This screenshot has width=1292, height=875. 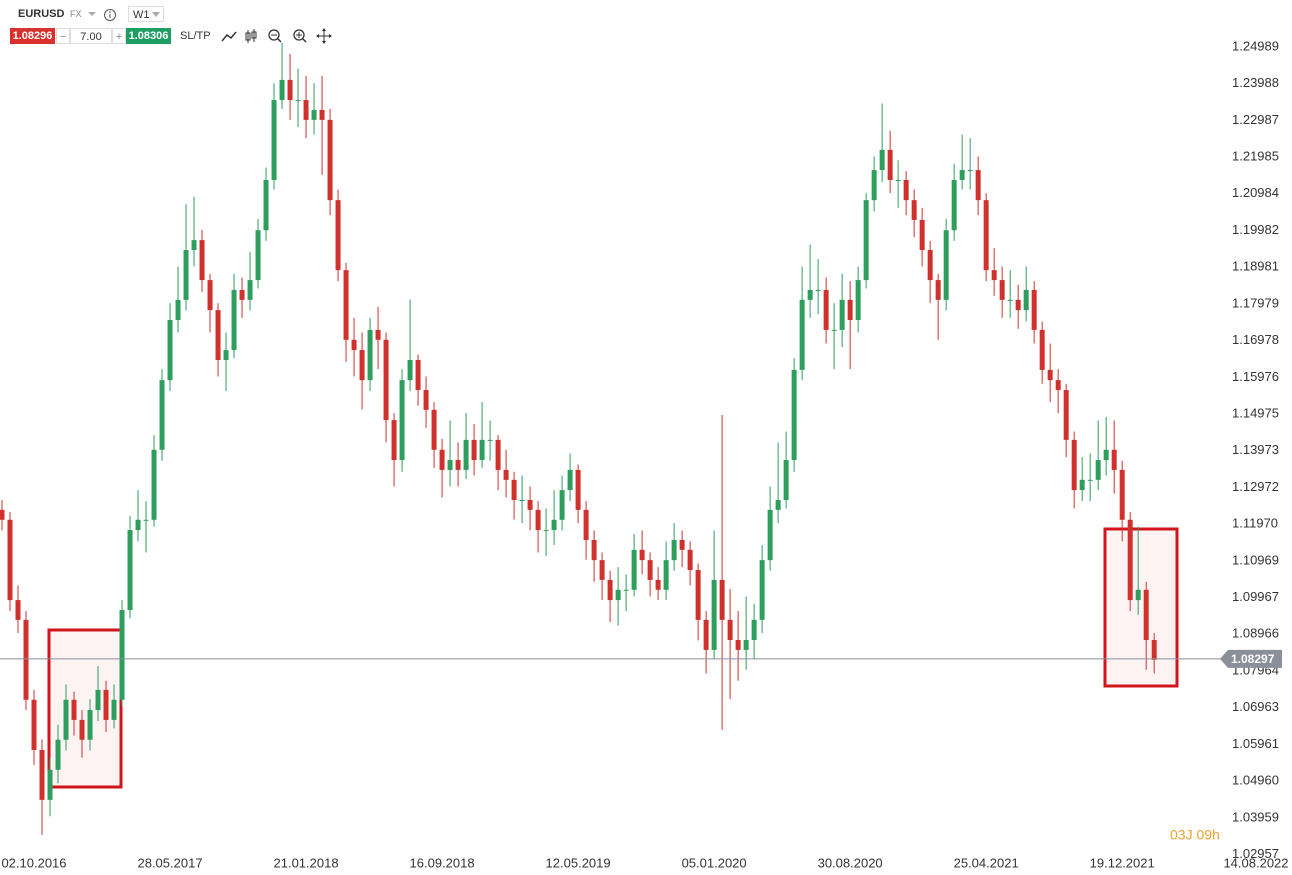 What do you see at coordinates (1255, 266) in the screenshot?
I see `y-tick-label: 1.18981` at bounding box center [1255, 266].